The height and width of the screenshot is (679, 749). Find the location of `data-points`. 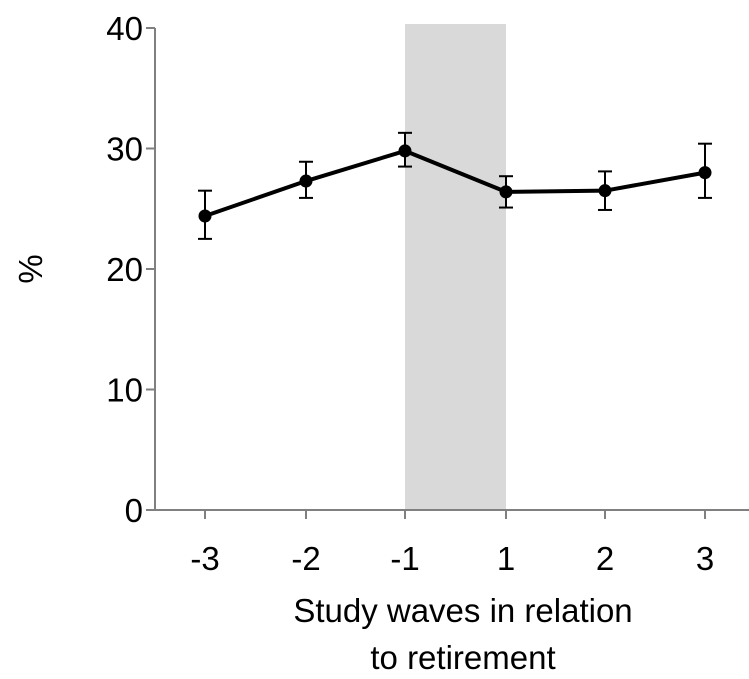

data-points is located at coordinates (455, 183).